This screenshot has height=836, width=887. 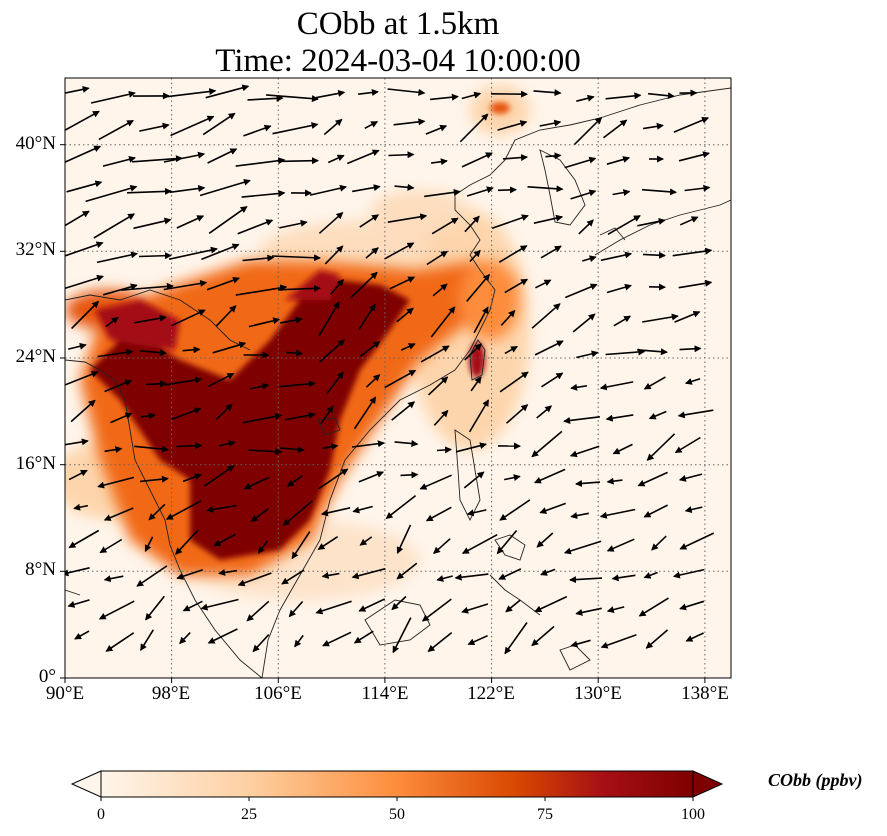 What do you see at coordinates (101, 814) in the screenshot?
I see `colorbar-tick-0: 0` at bounding box center [101, 814].